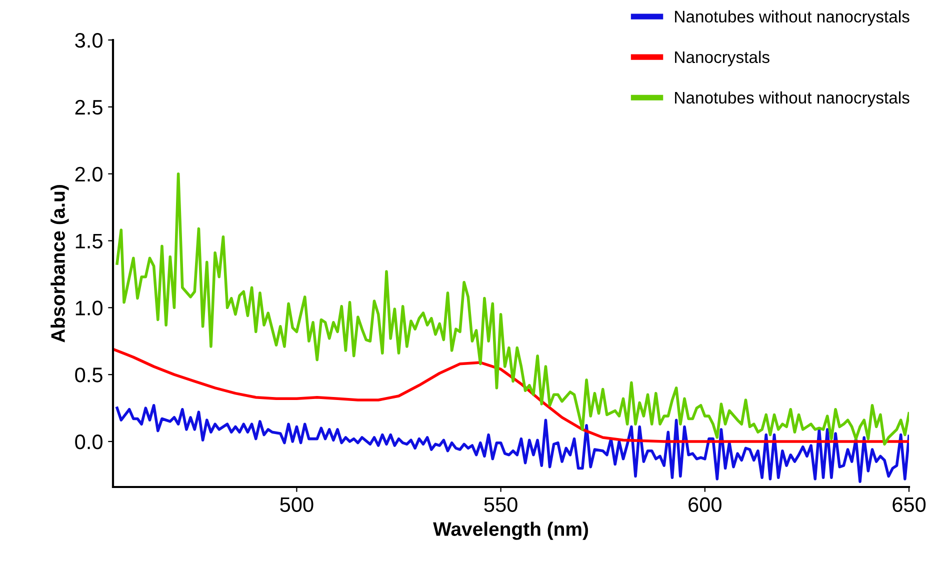 The width and height of the screenshot is (933, 584). What do you see at coordinates (705, 504) in the screenshot?
I see `x-tick-label: 600` at bounding box center [705, 504].